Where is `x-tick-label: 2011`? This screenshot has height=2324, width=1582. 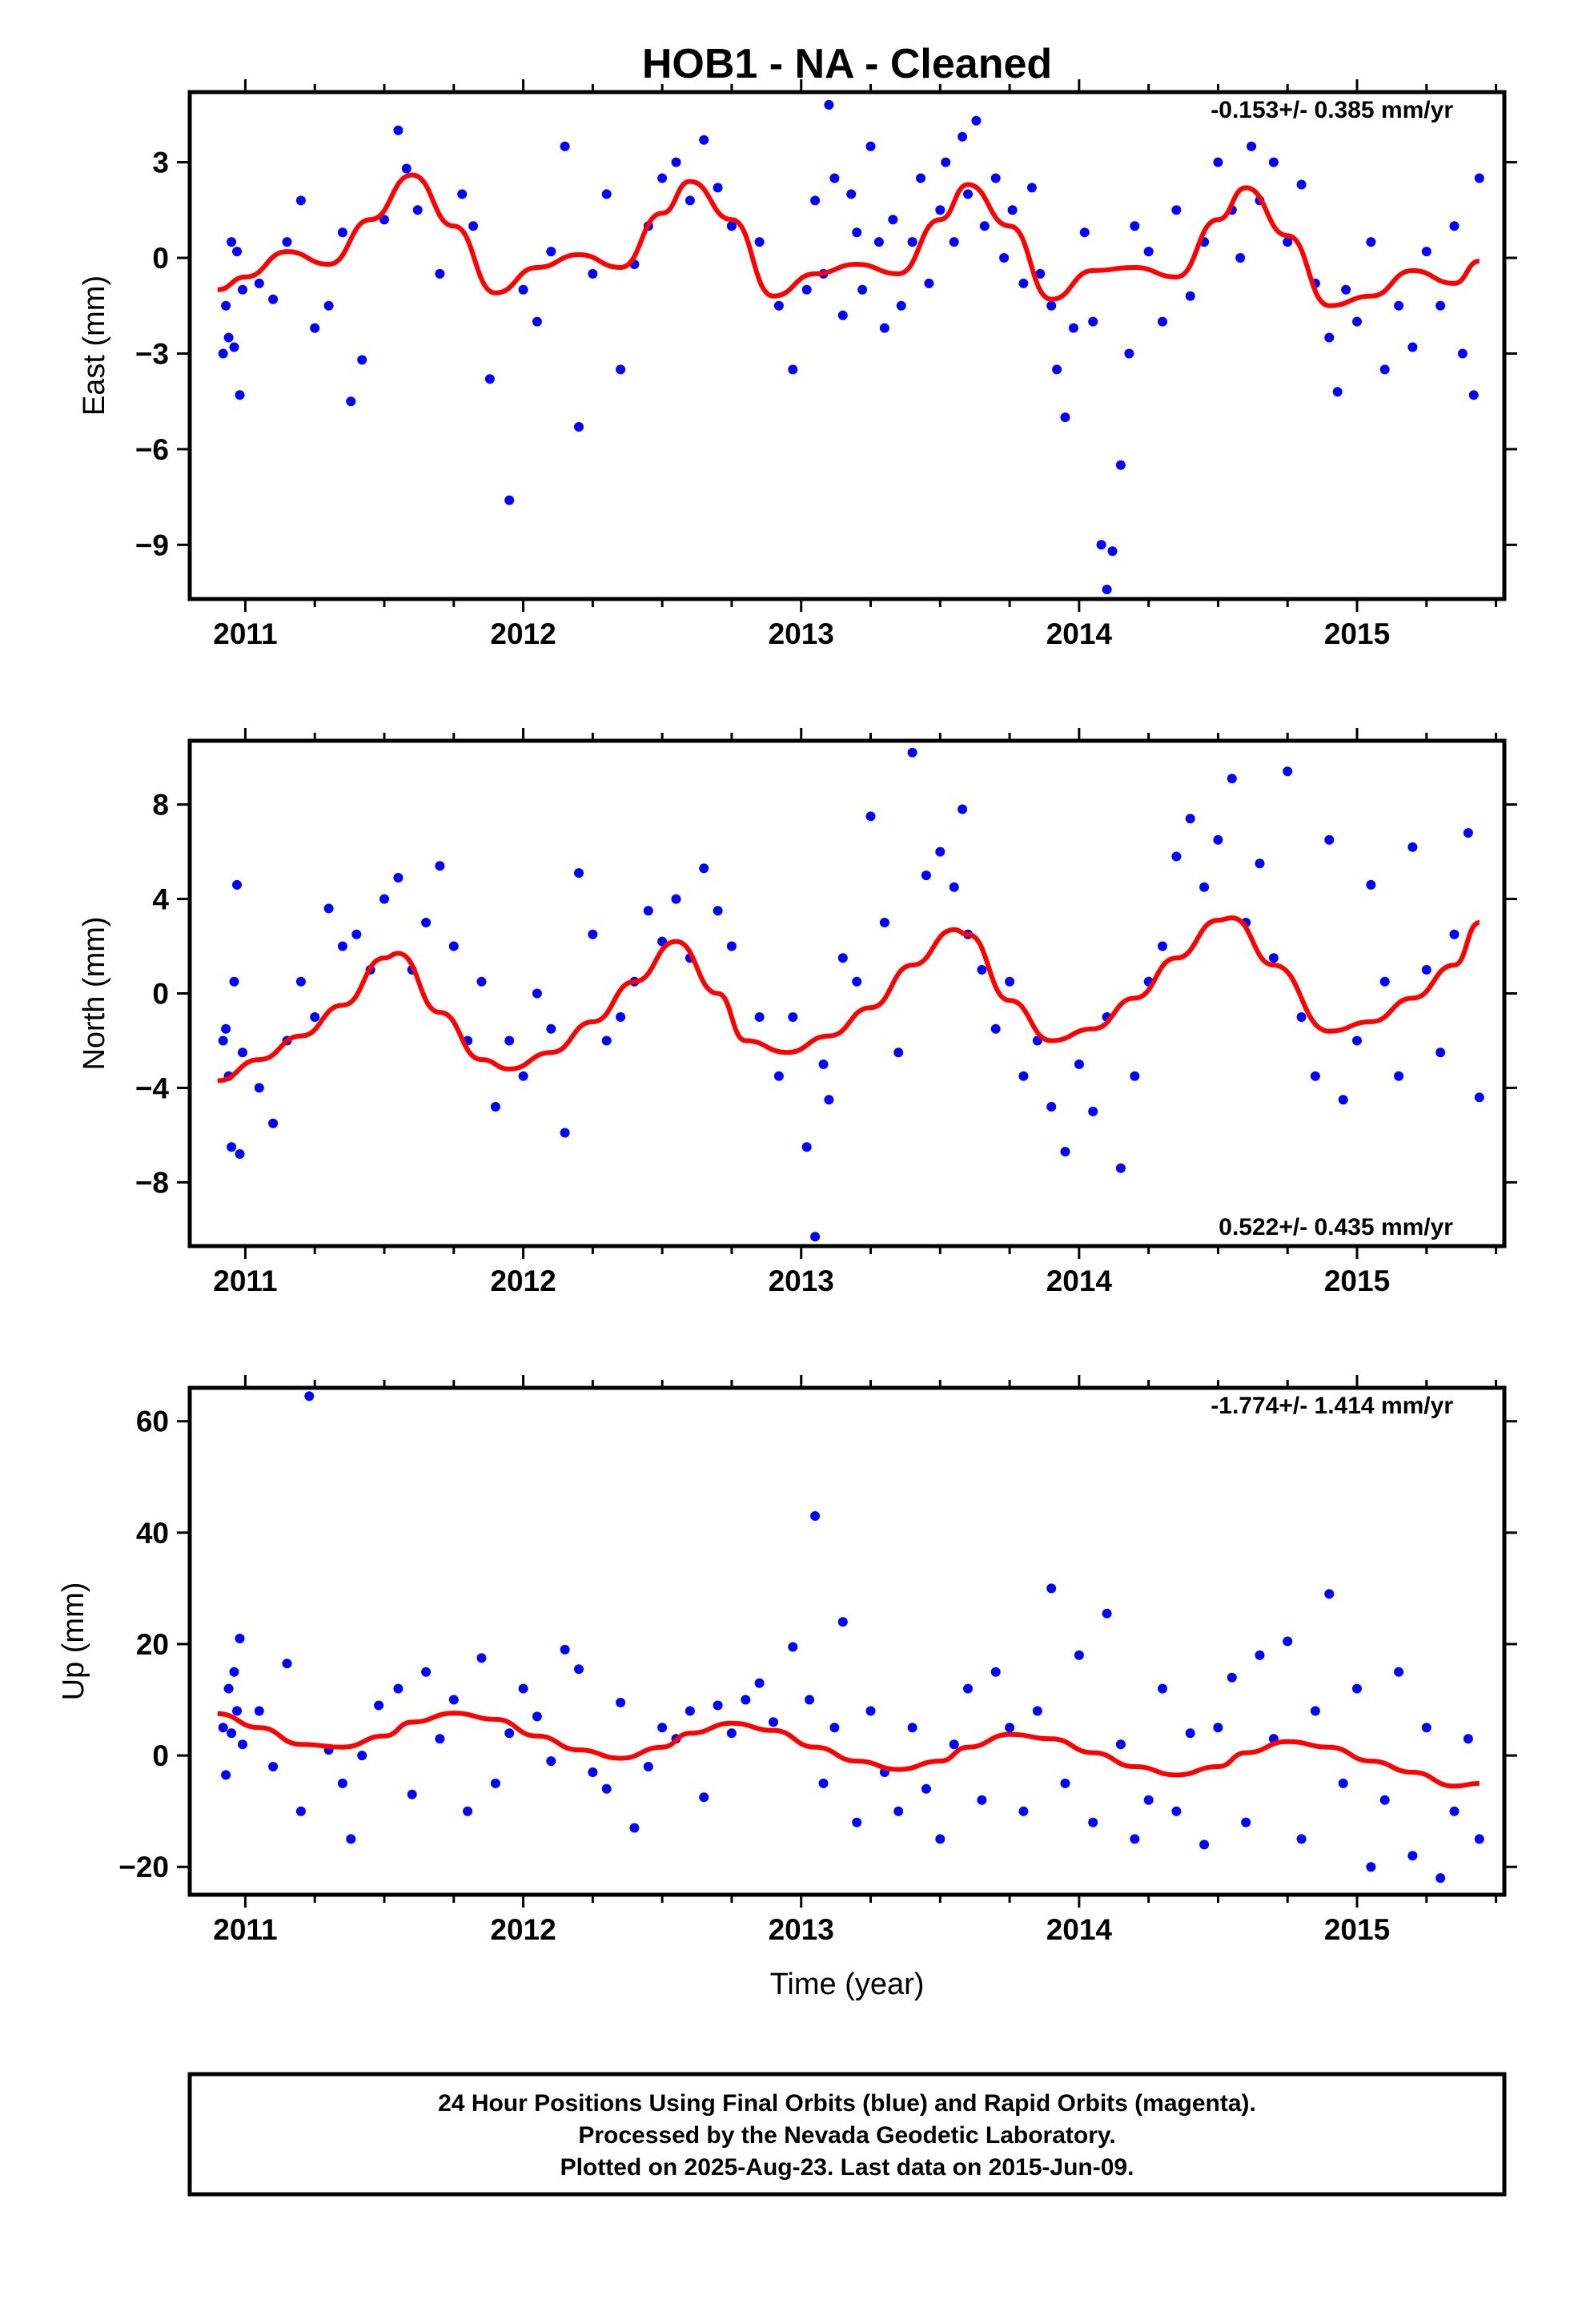 x-tick-label: 2011 is located at coordinates (245, 633).